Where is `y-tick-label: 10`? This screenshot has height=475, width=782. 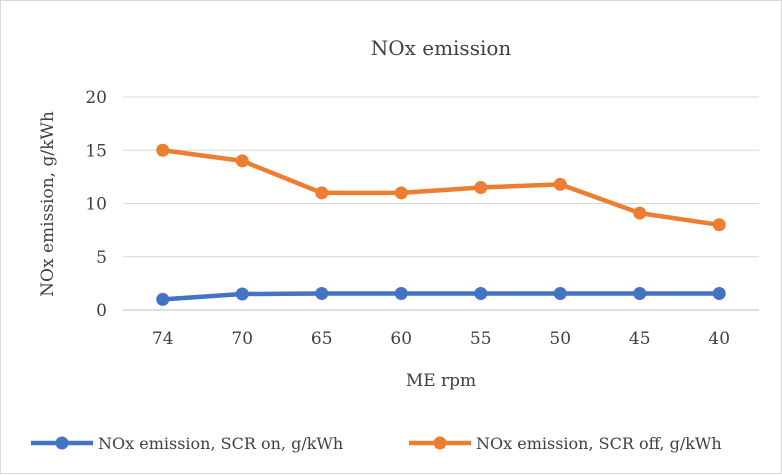 y-tick-label: 10 is located at coordinates (96, 205).